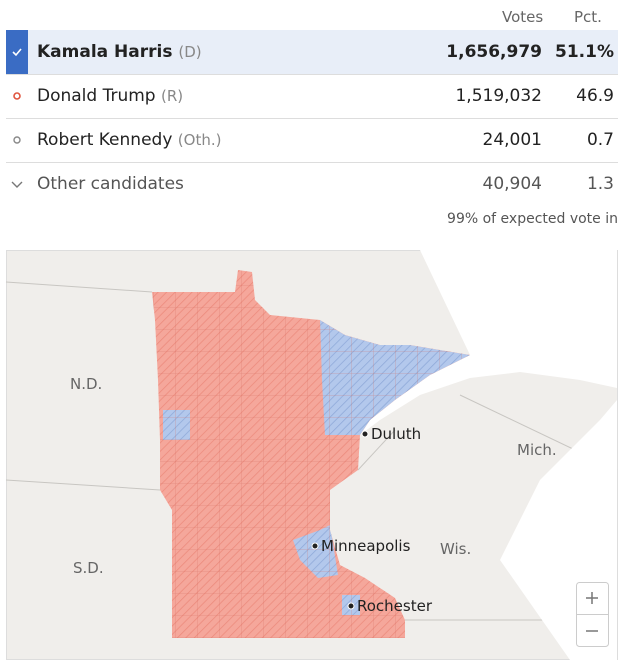  Describe the element at coordinates (600, 140) in the screenshot. I see `pct: 0.7` at that location.